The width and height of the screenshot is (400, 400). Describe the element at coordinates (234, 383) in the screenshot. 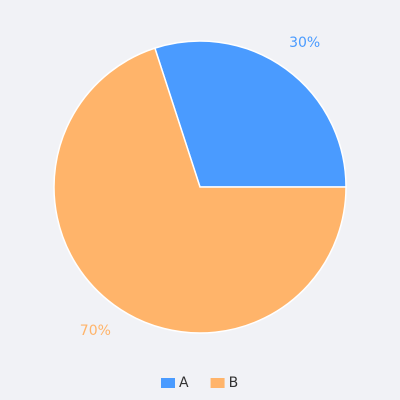

I see `legend-label: B` at that location.